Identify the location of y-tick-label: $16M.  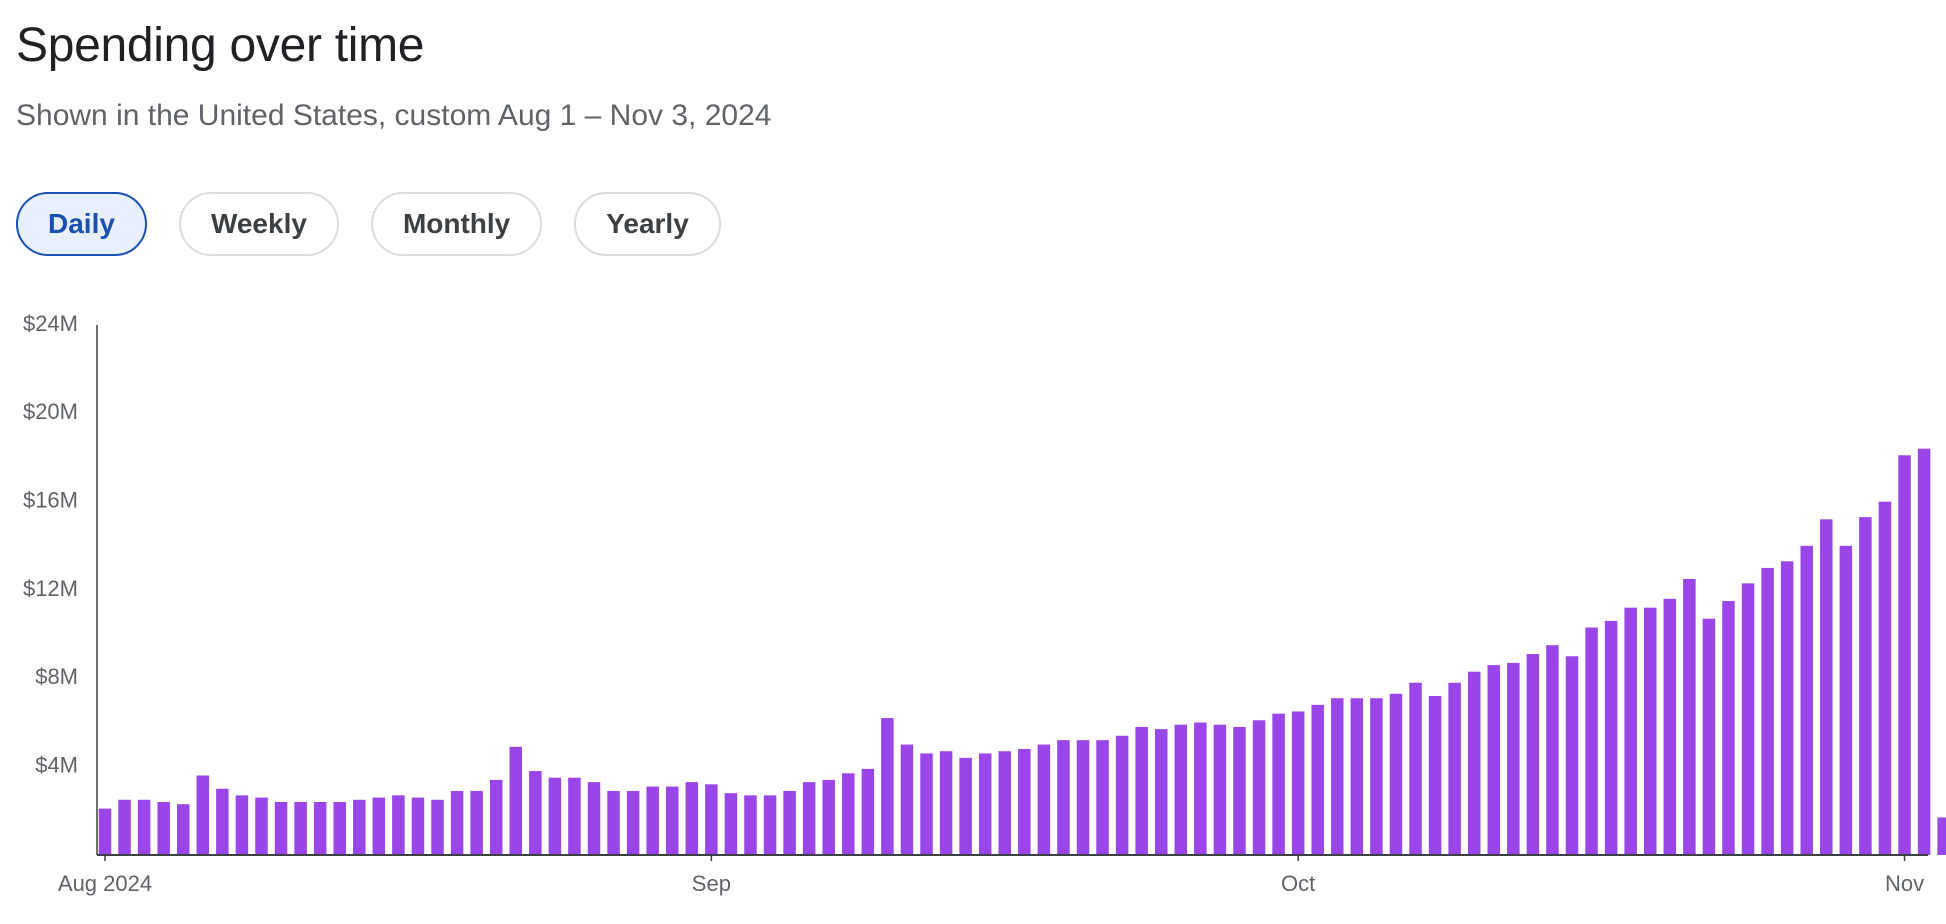
(50, 499).